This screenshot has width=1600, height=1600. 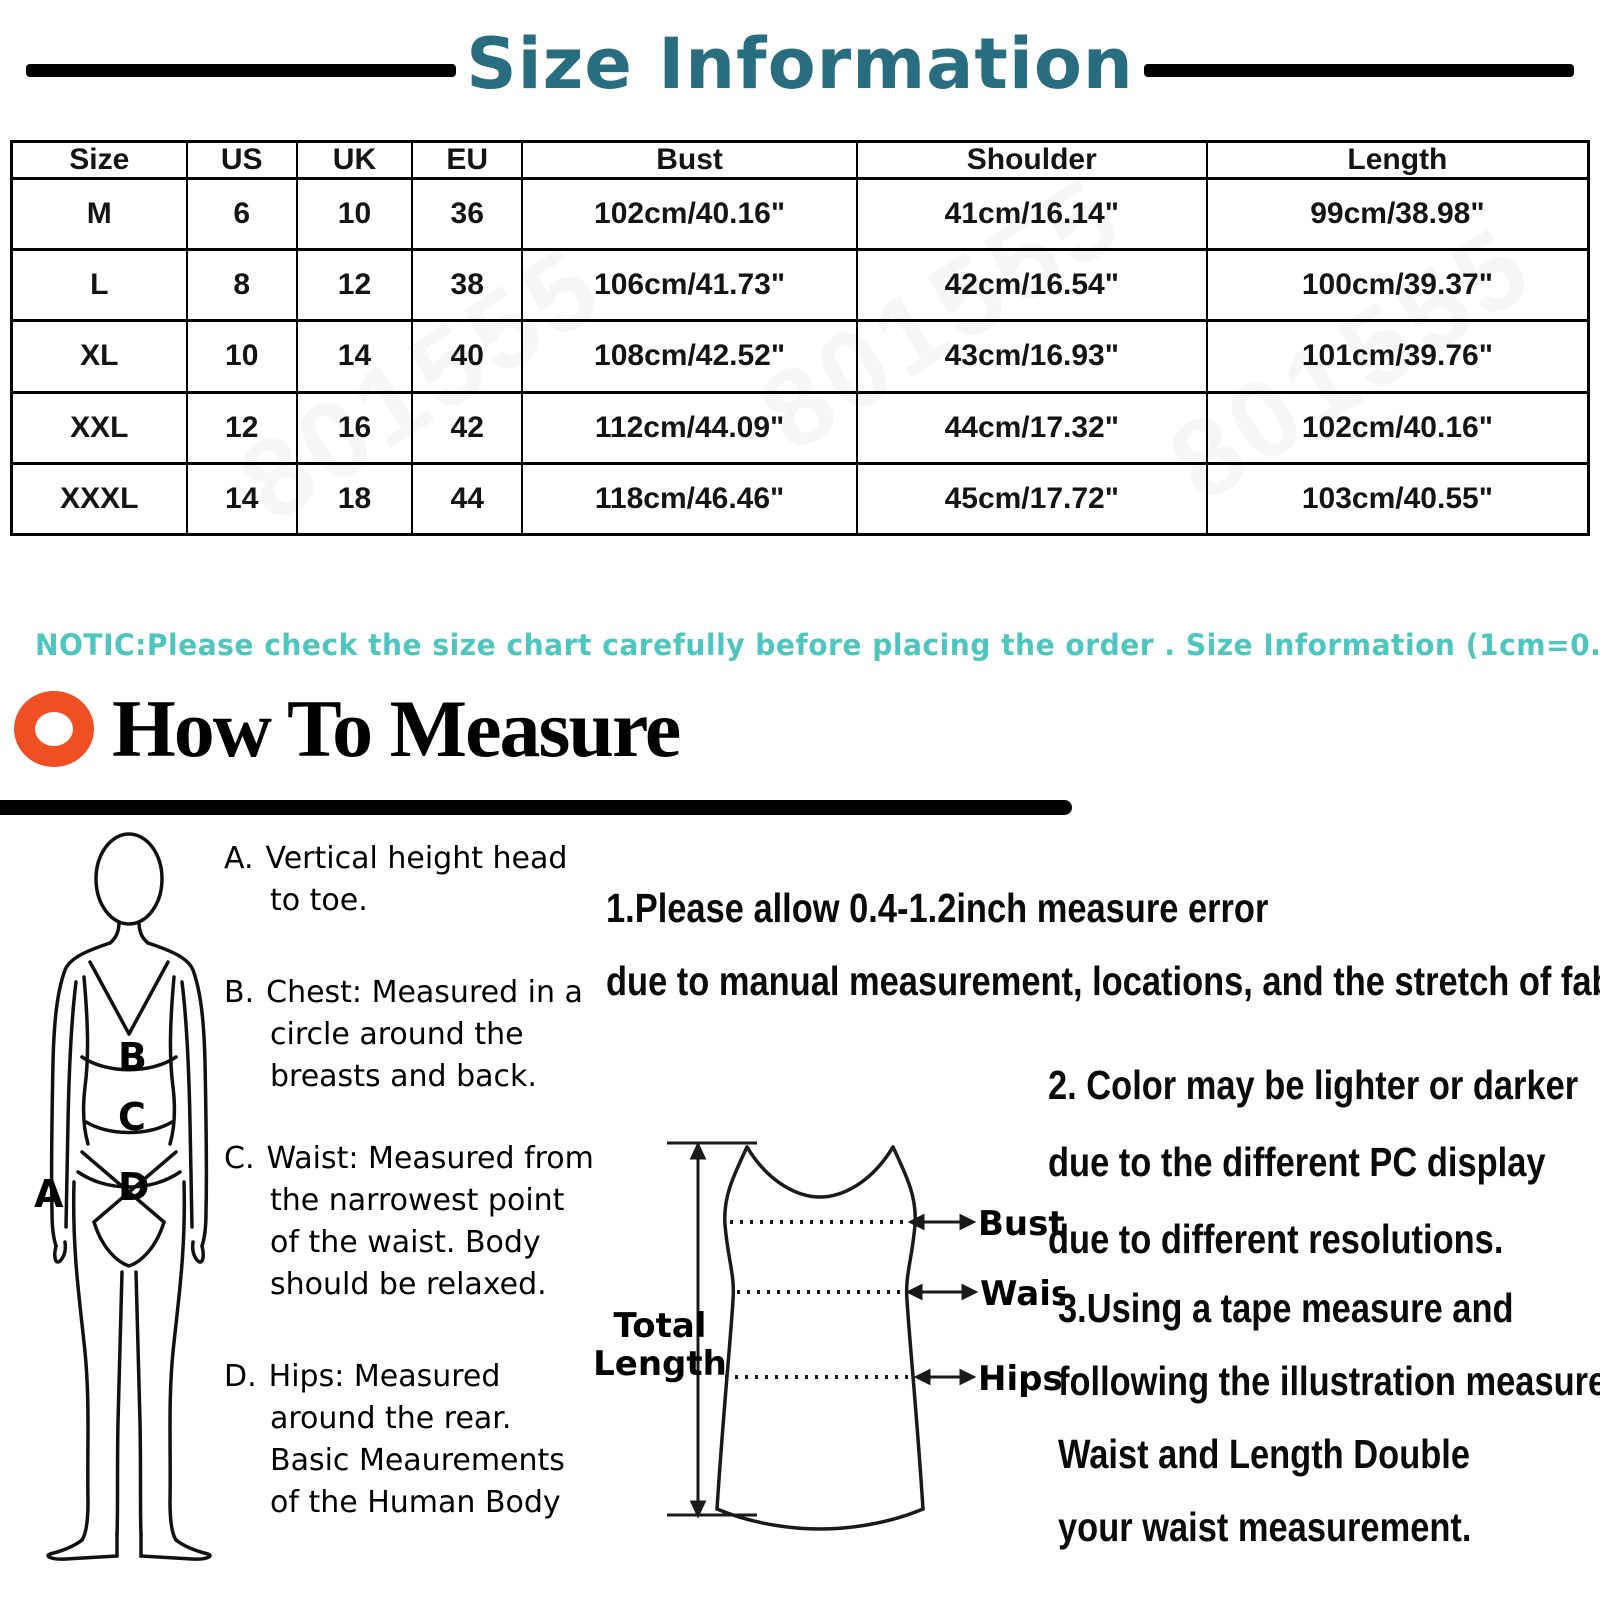 What do you see at coordinates (99, 499) in the screenshot?
I see `cell-size: XXXL` at bounding box center [99, 499].